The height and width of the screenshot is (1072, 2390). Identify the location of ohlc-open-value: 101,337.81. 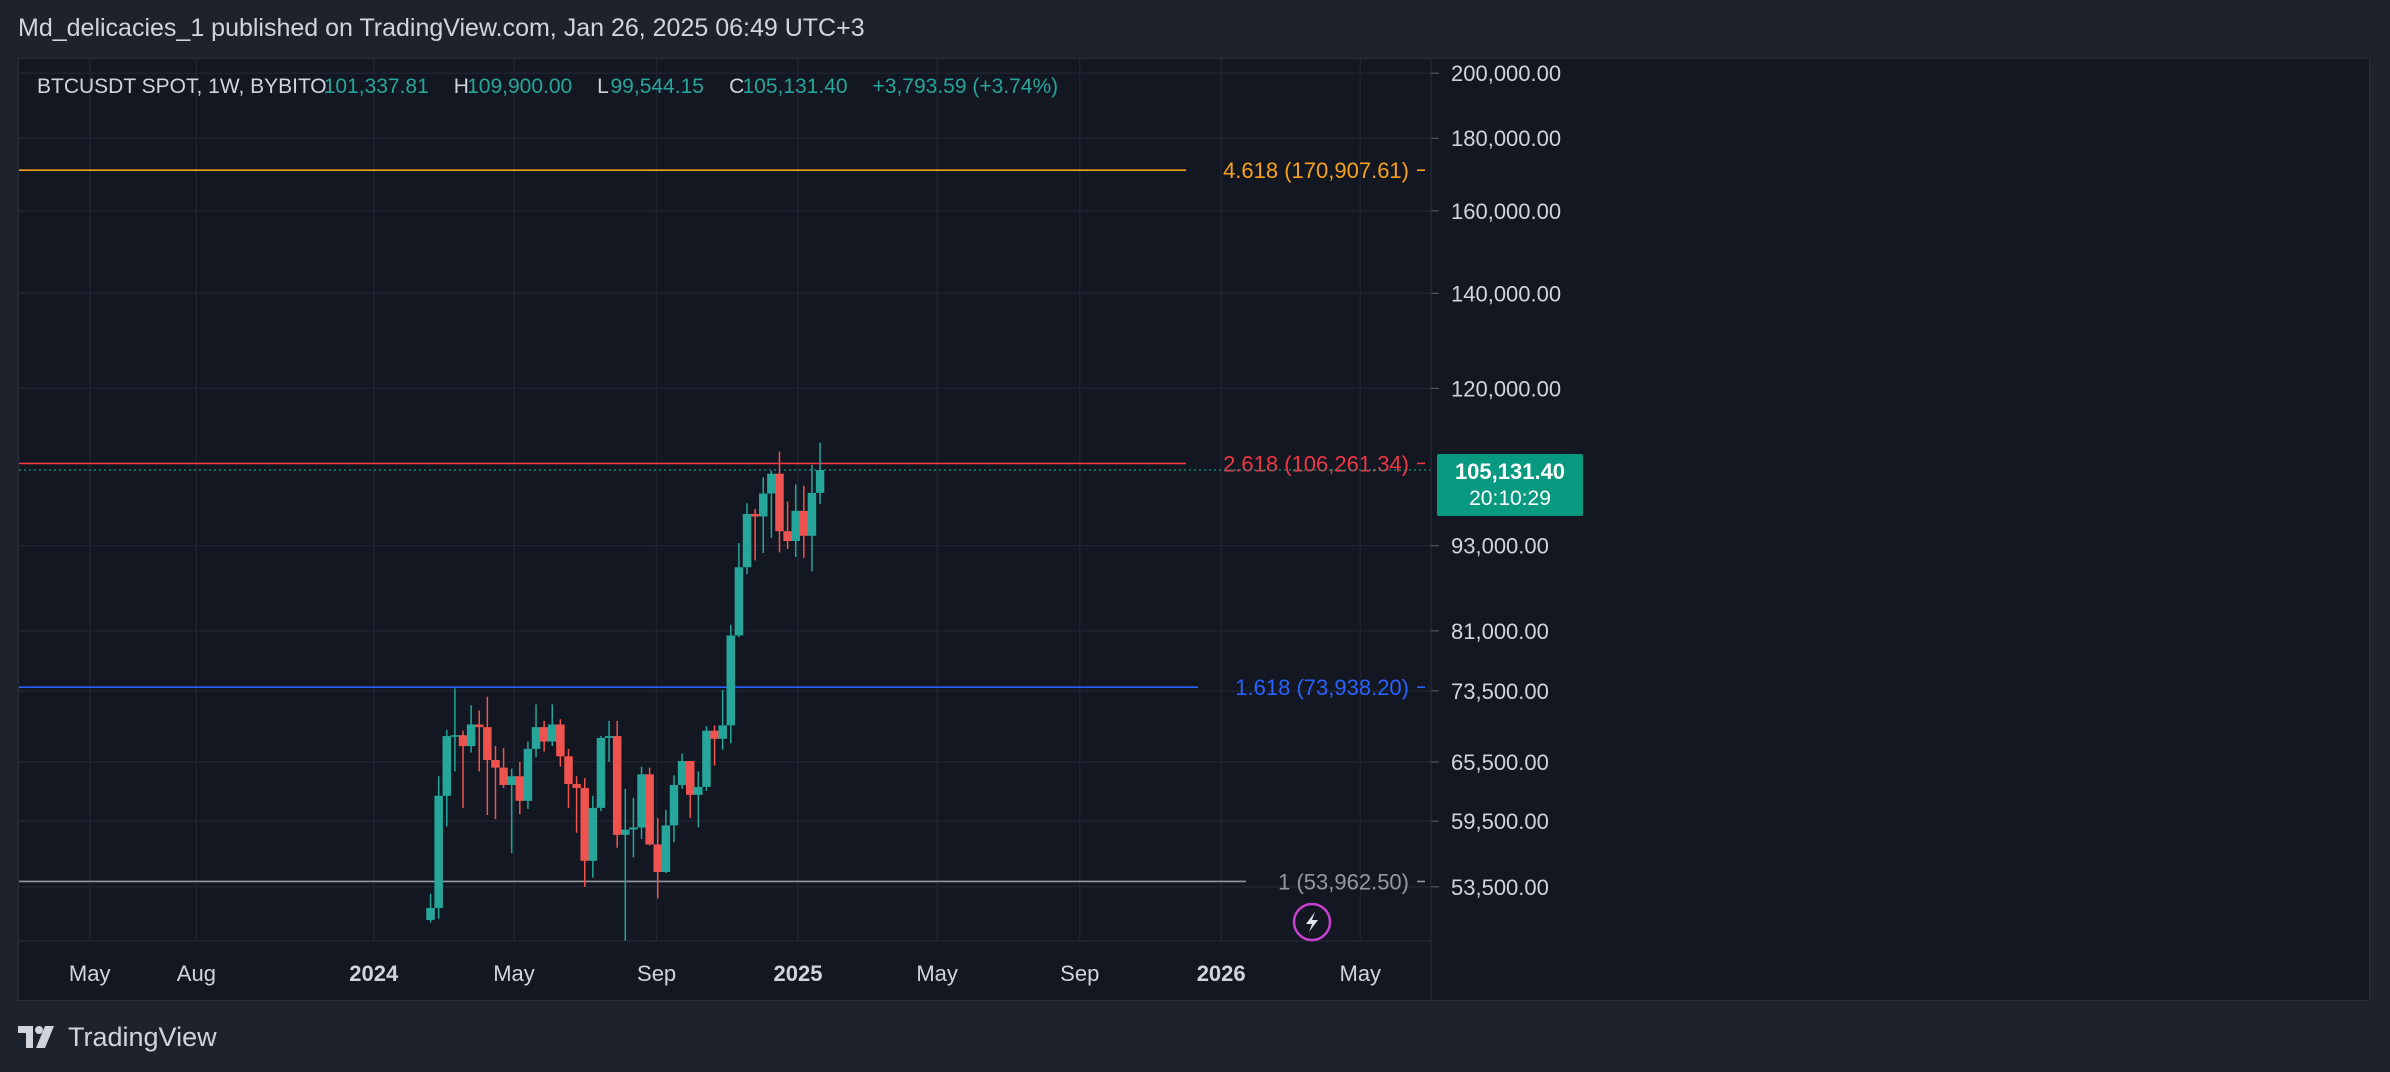
(376, 86).